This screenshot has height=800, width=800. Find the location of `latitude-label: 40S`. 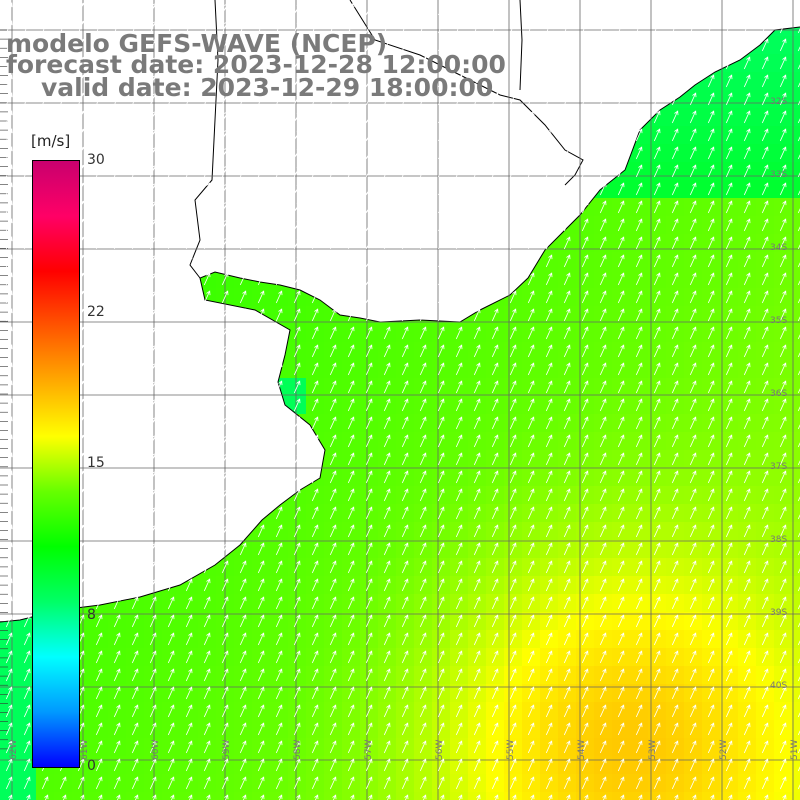

latitude-label: 40S is located at coordinates (778, 686).